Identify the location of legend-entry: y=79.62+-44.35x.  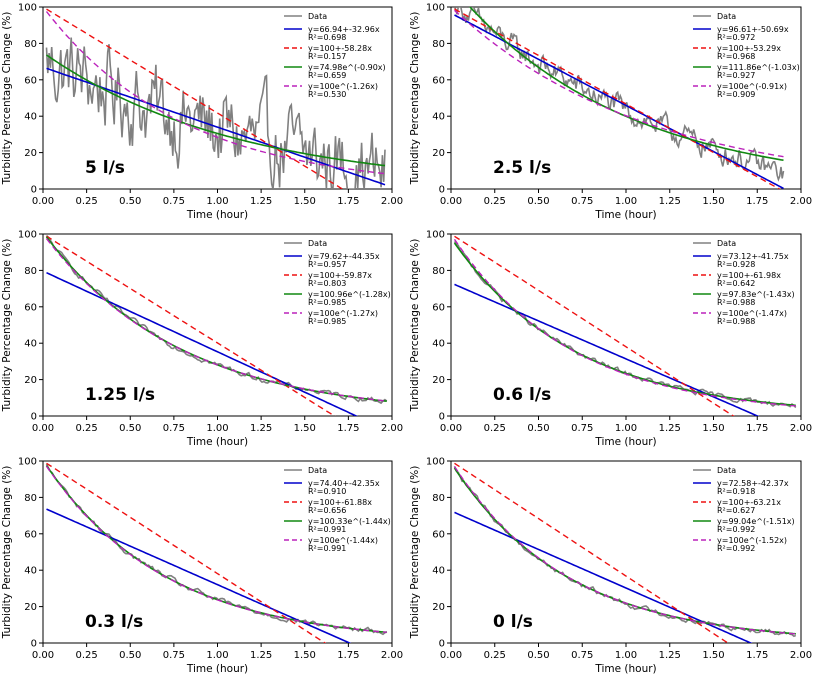
(344, 256).